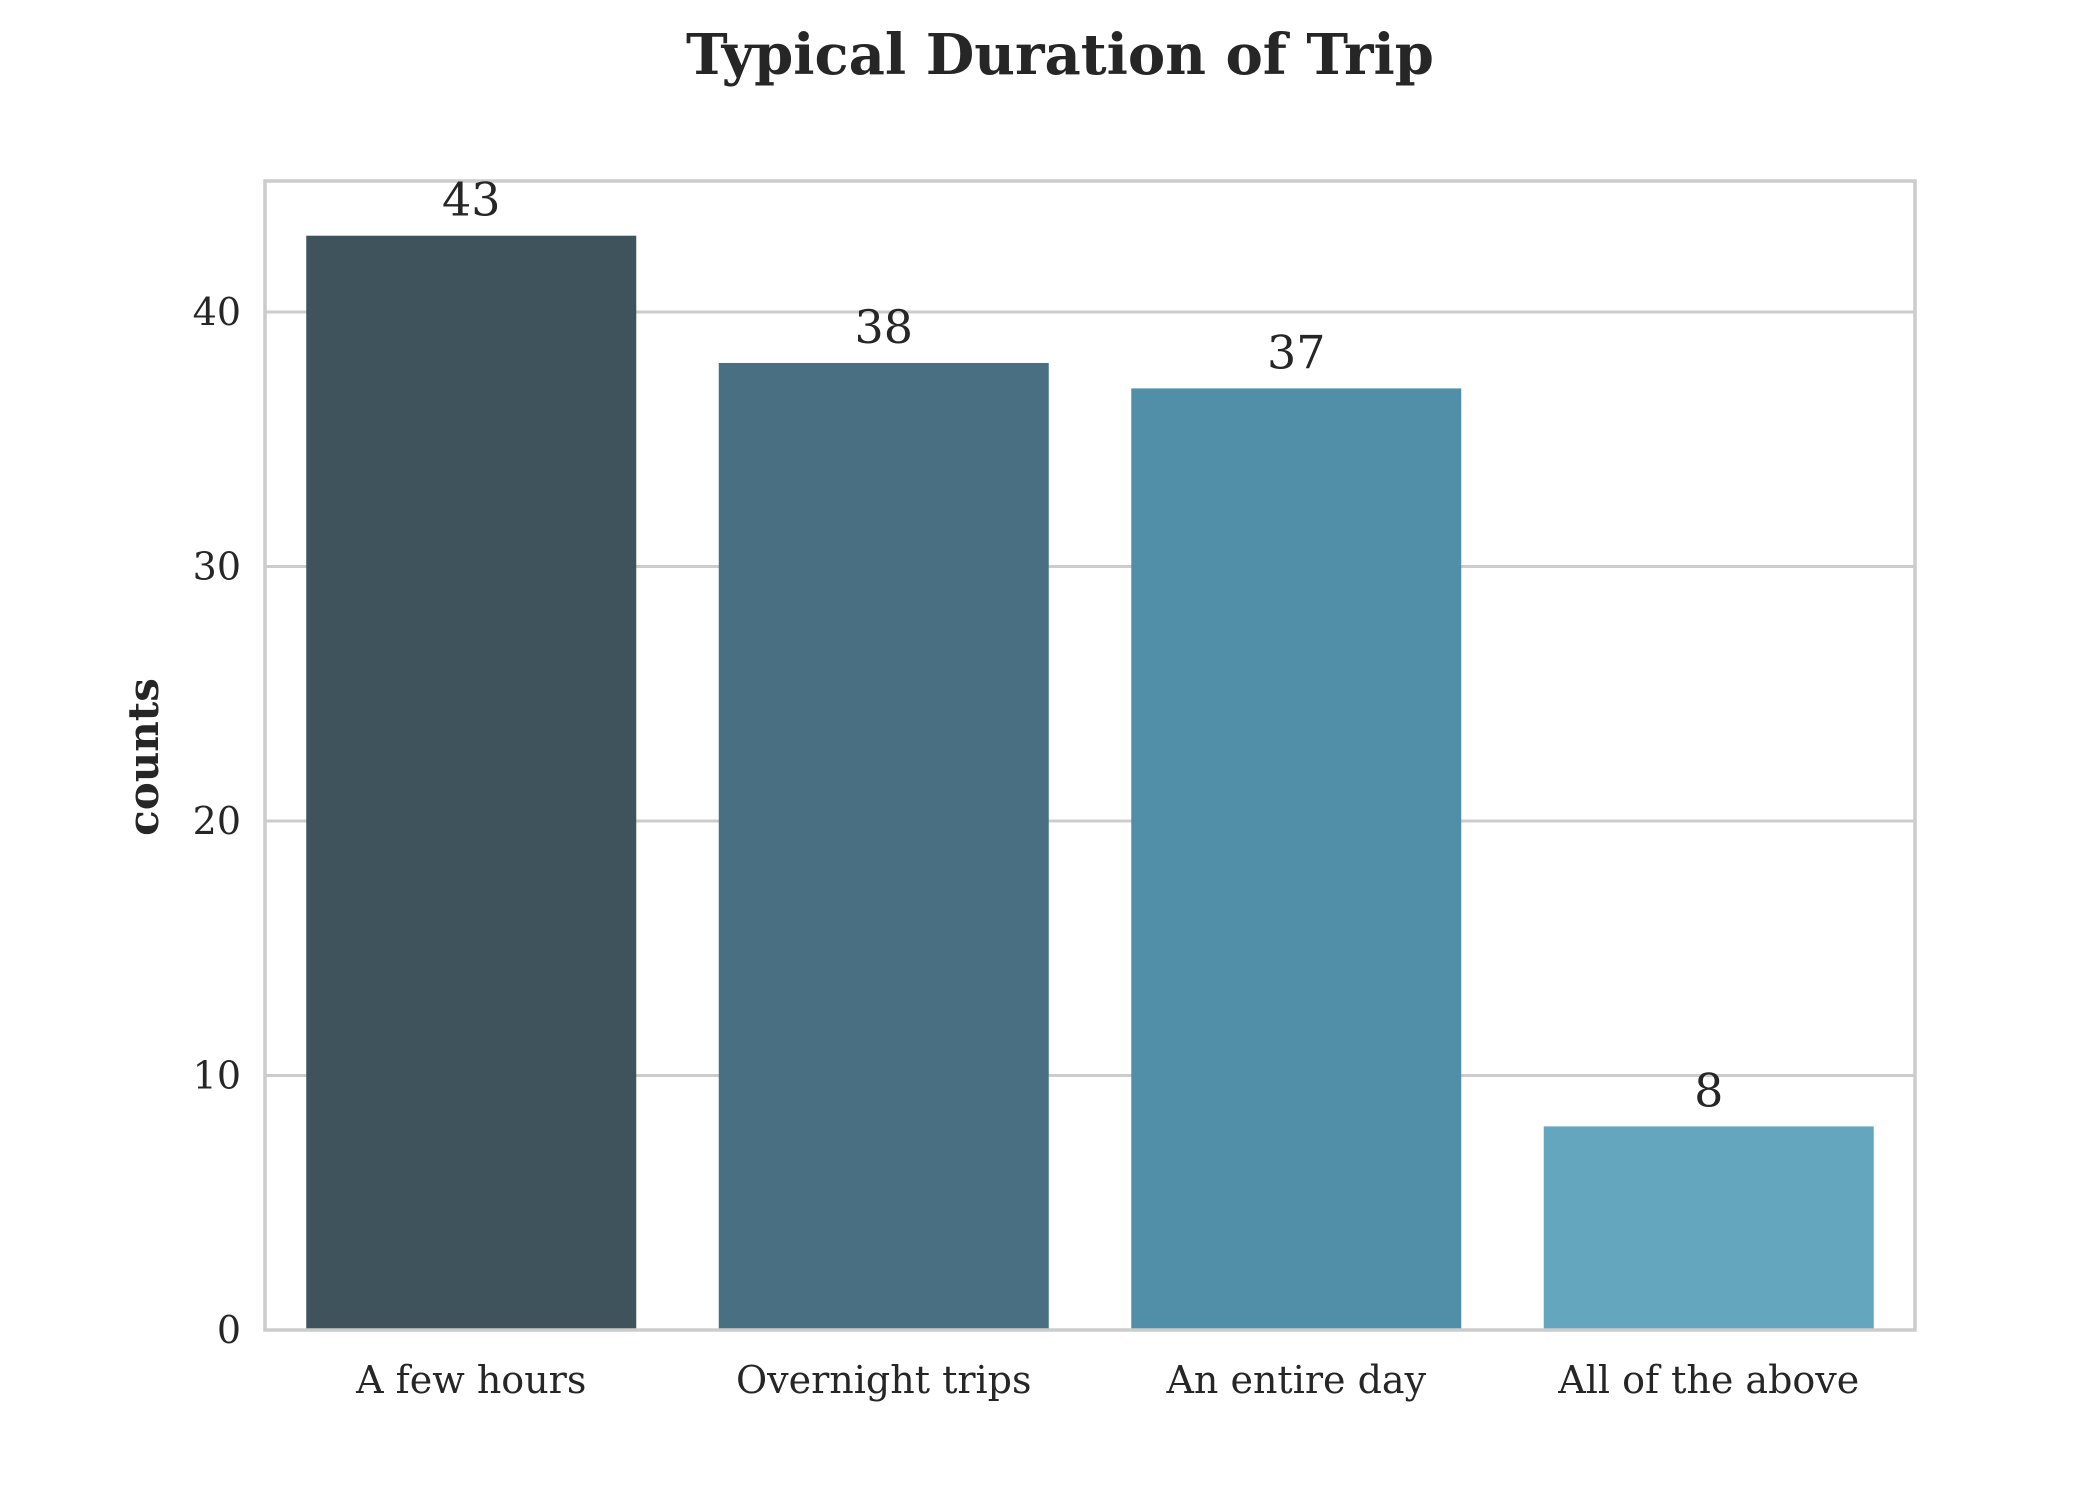 This screenshot has width=2100, height=1500. Describe the element at coordinates (471, 200) in the screenshot. I see `data-label: 43` at that location.